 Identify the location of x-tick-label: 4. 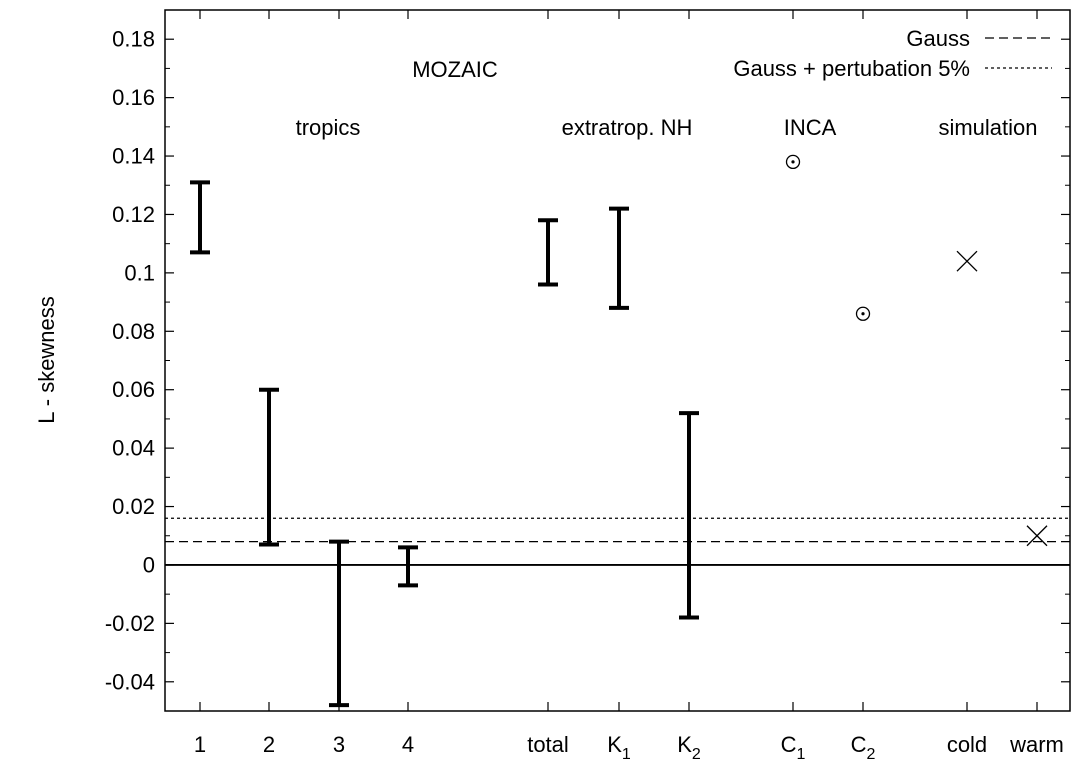
(408, 744).